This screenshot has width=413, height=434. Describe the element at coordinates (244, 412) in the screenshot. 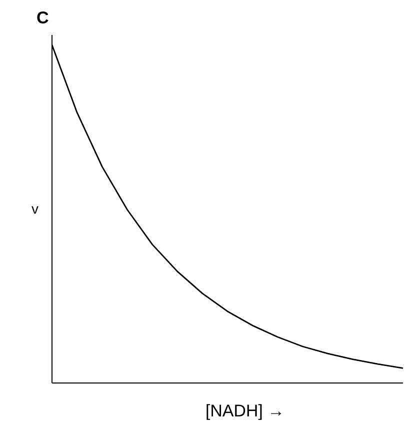

I see `x-axis-title: [NADH] →` at that location.